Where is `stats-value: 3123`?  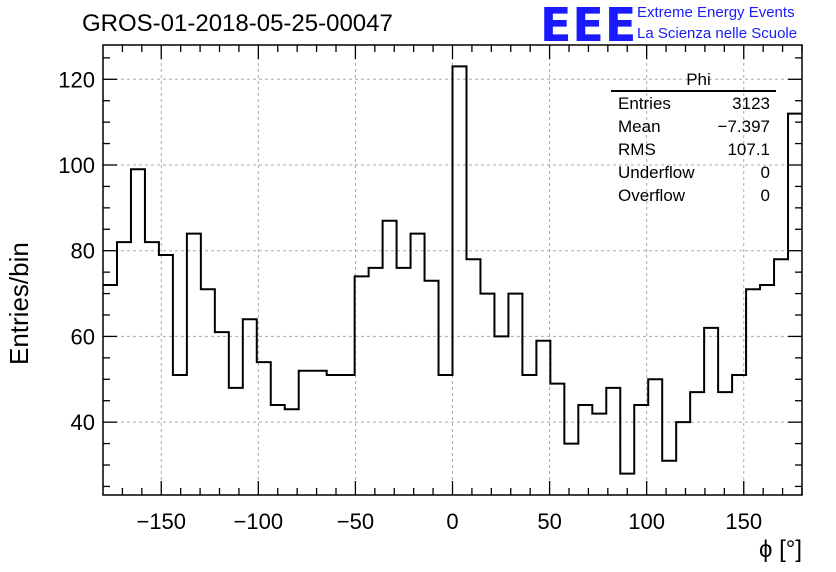
stats-value: 3123 is located at coordinates (751, 103).